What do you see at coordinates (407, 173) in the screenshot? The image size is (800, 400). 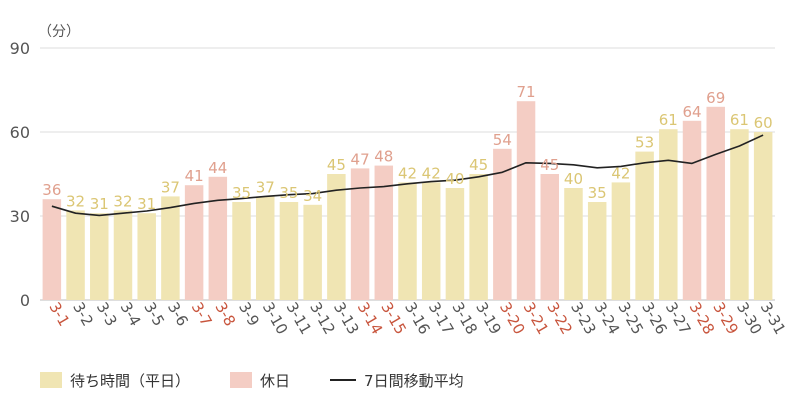 I see `data-label-3-16: 42` at bounding box center [407, 173].